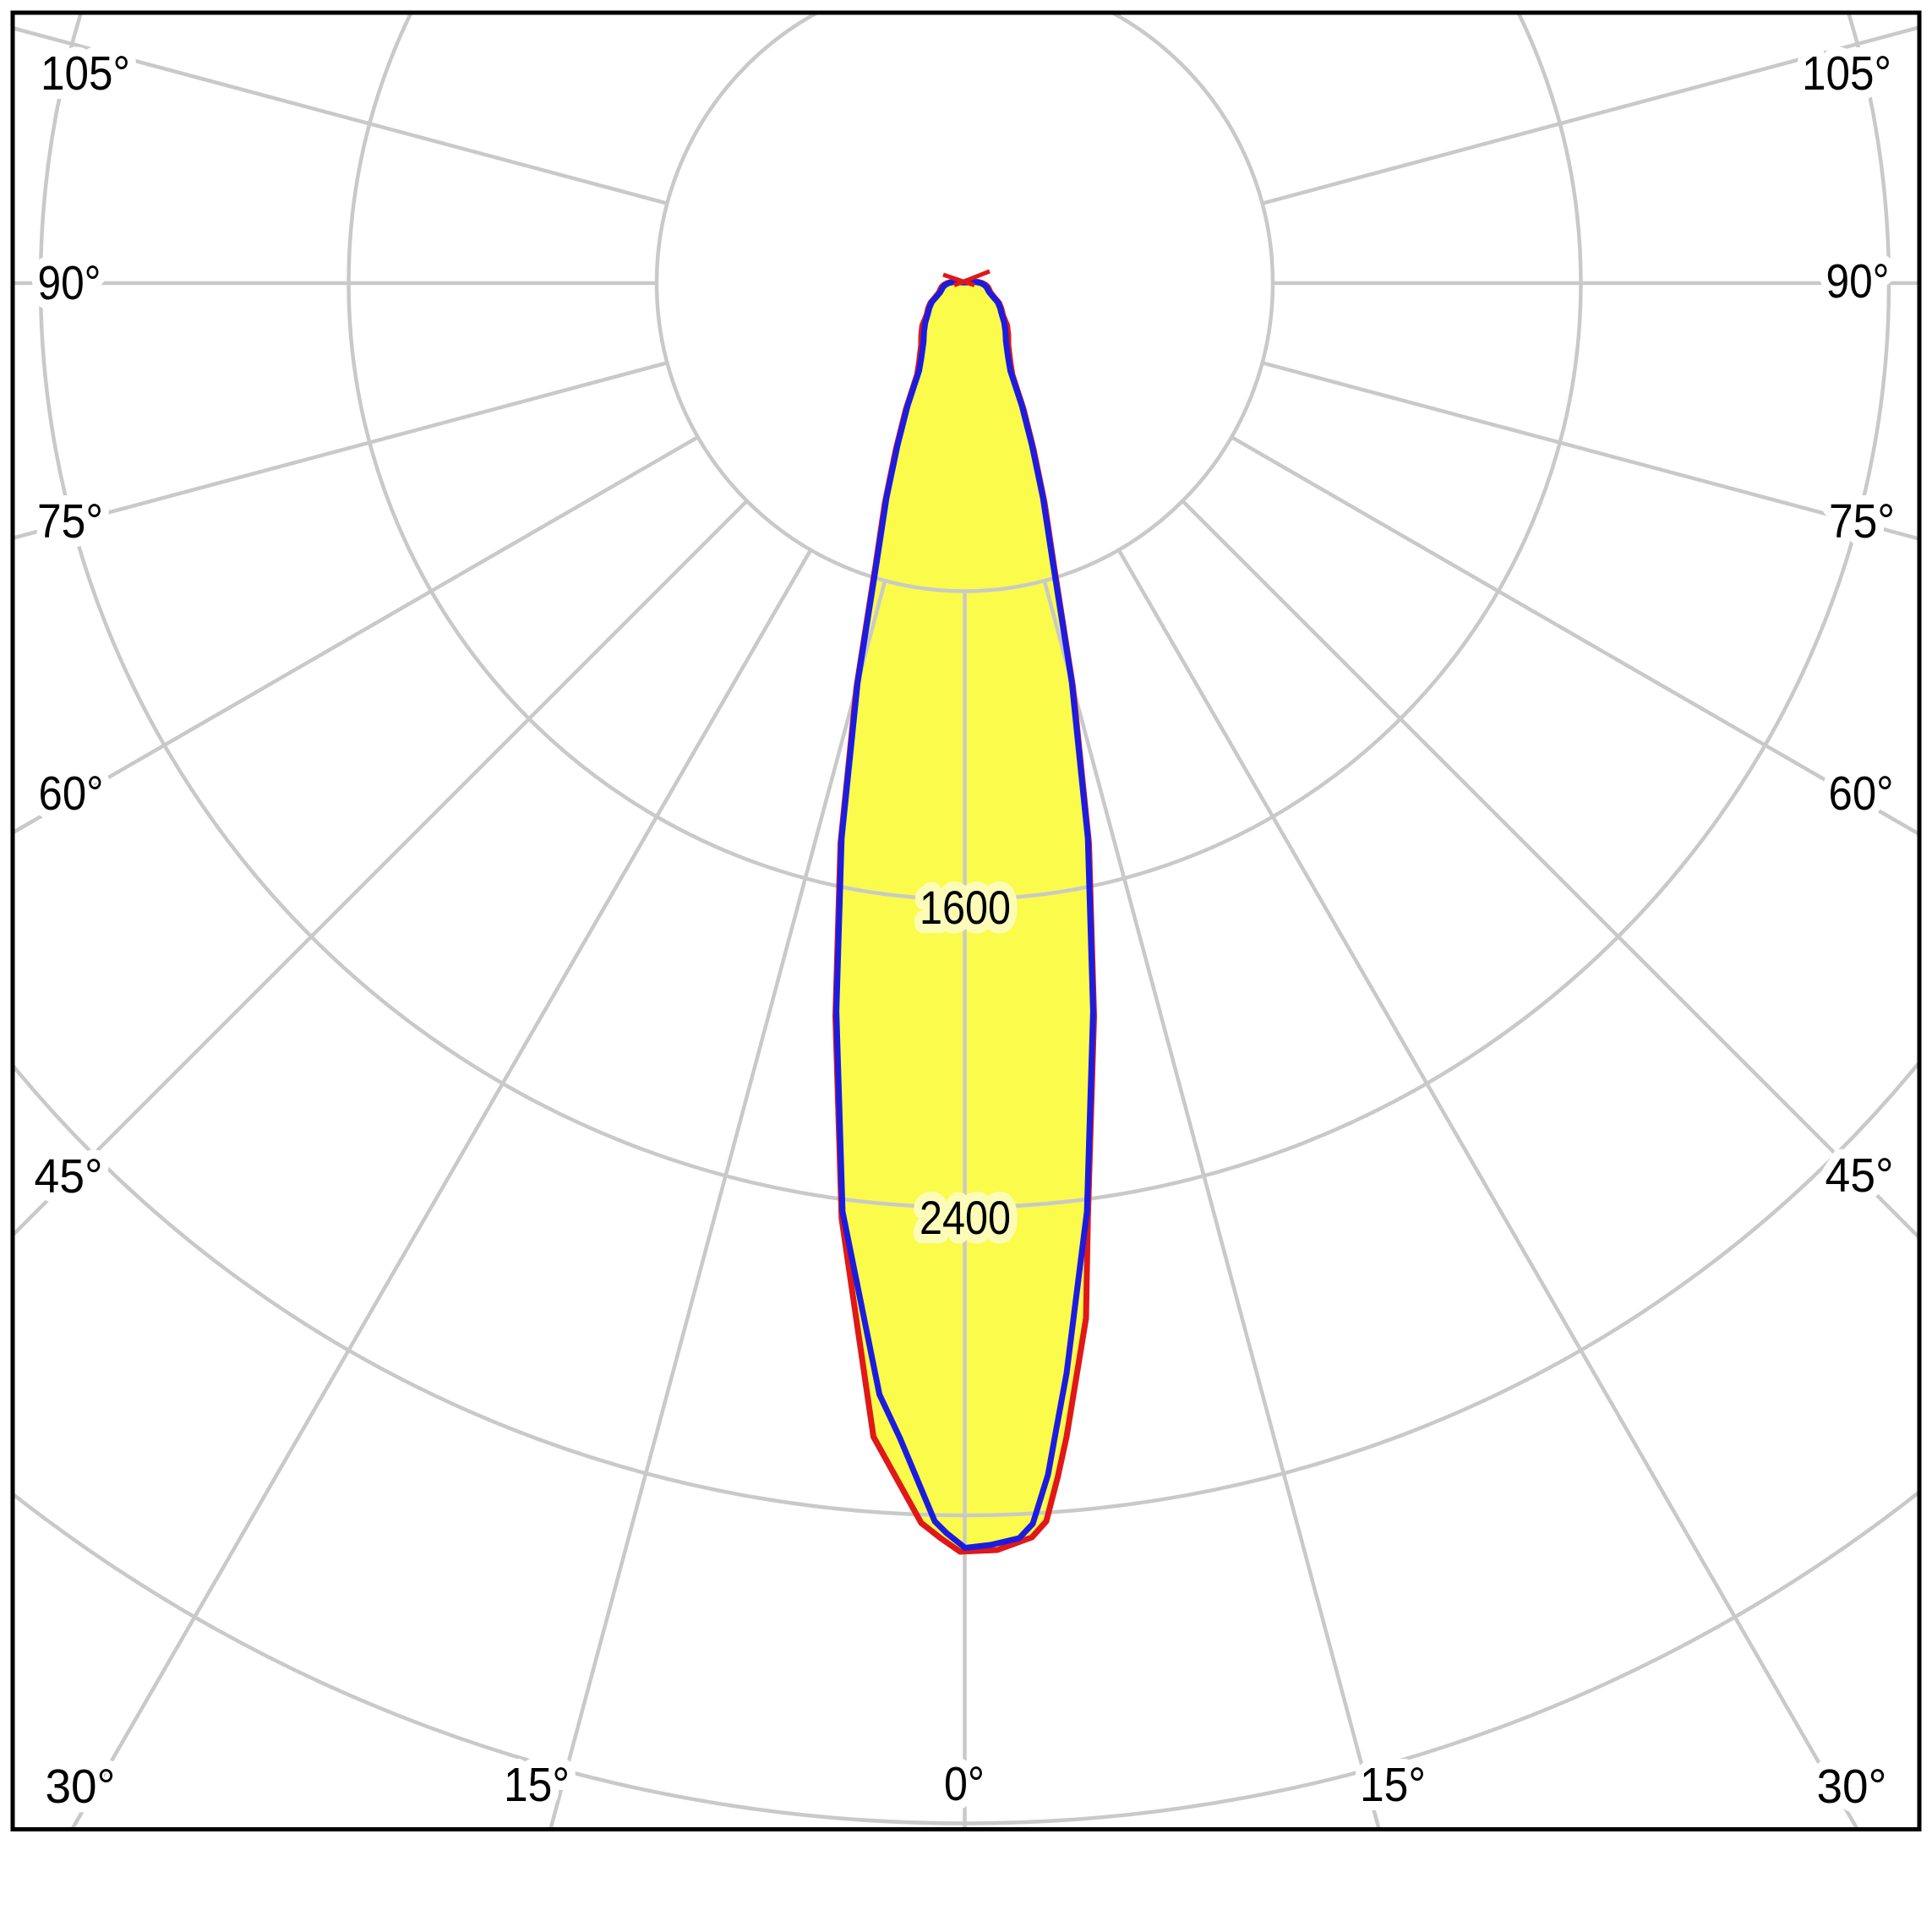 The width and height of the screenshot is (1932, 1932). What do you see at coordinates (964, 1784) in the screenshot?
I see `svg-text: 0°` at bounding box center [964, 1784].